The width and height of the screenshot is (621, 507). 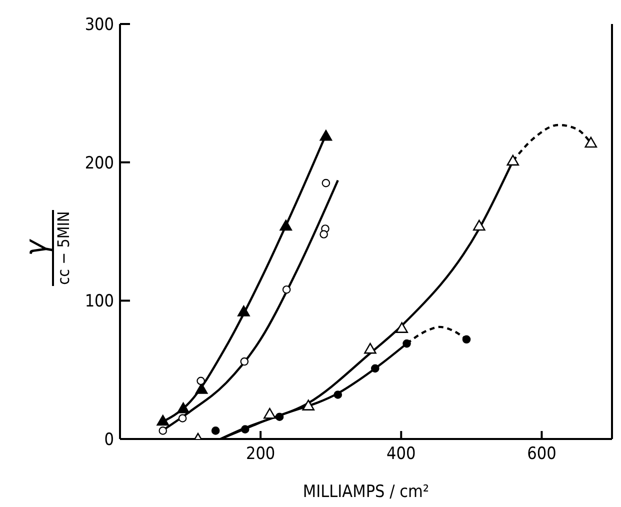 I want to click on x-tick-label: 400, so click(x=401, y=454).